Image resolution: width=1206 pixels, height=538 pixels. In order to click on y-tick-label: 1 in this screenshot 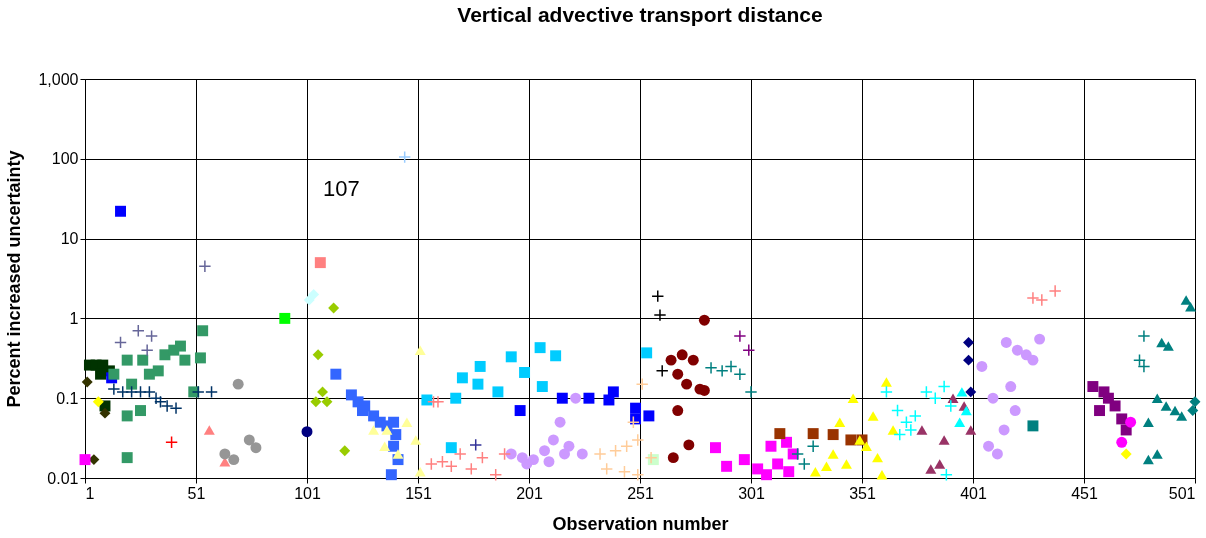, I will do `click(74, 318)`.